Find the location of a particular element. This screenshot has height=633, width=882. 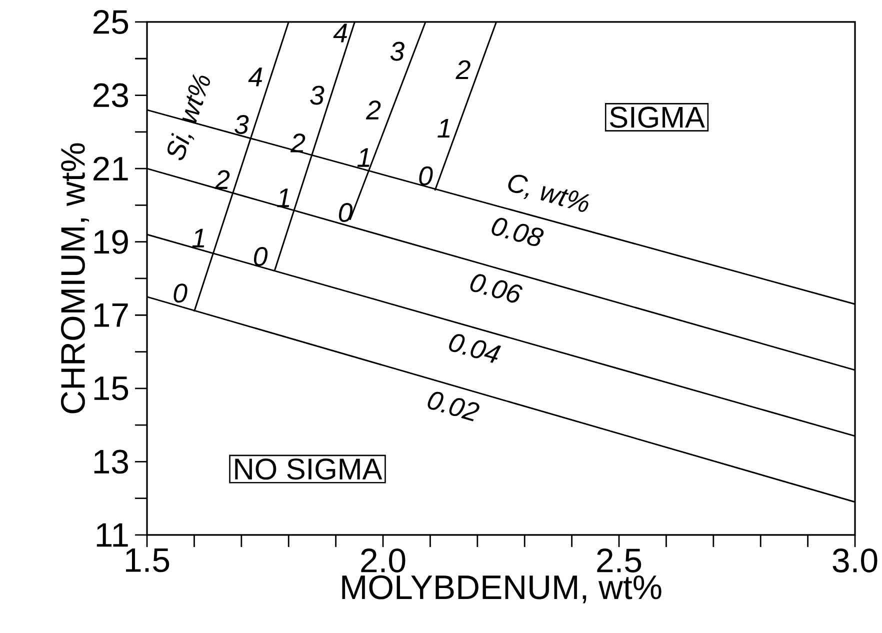

x-tick-label: 2.0 is located at coordinates (383, 560).